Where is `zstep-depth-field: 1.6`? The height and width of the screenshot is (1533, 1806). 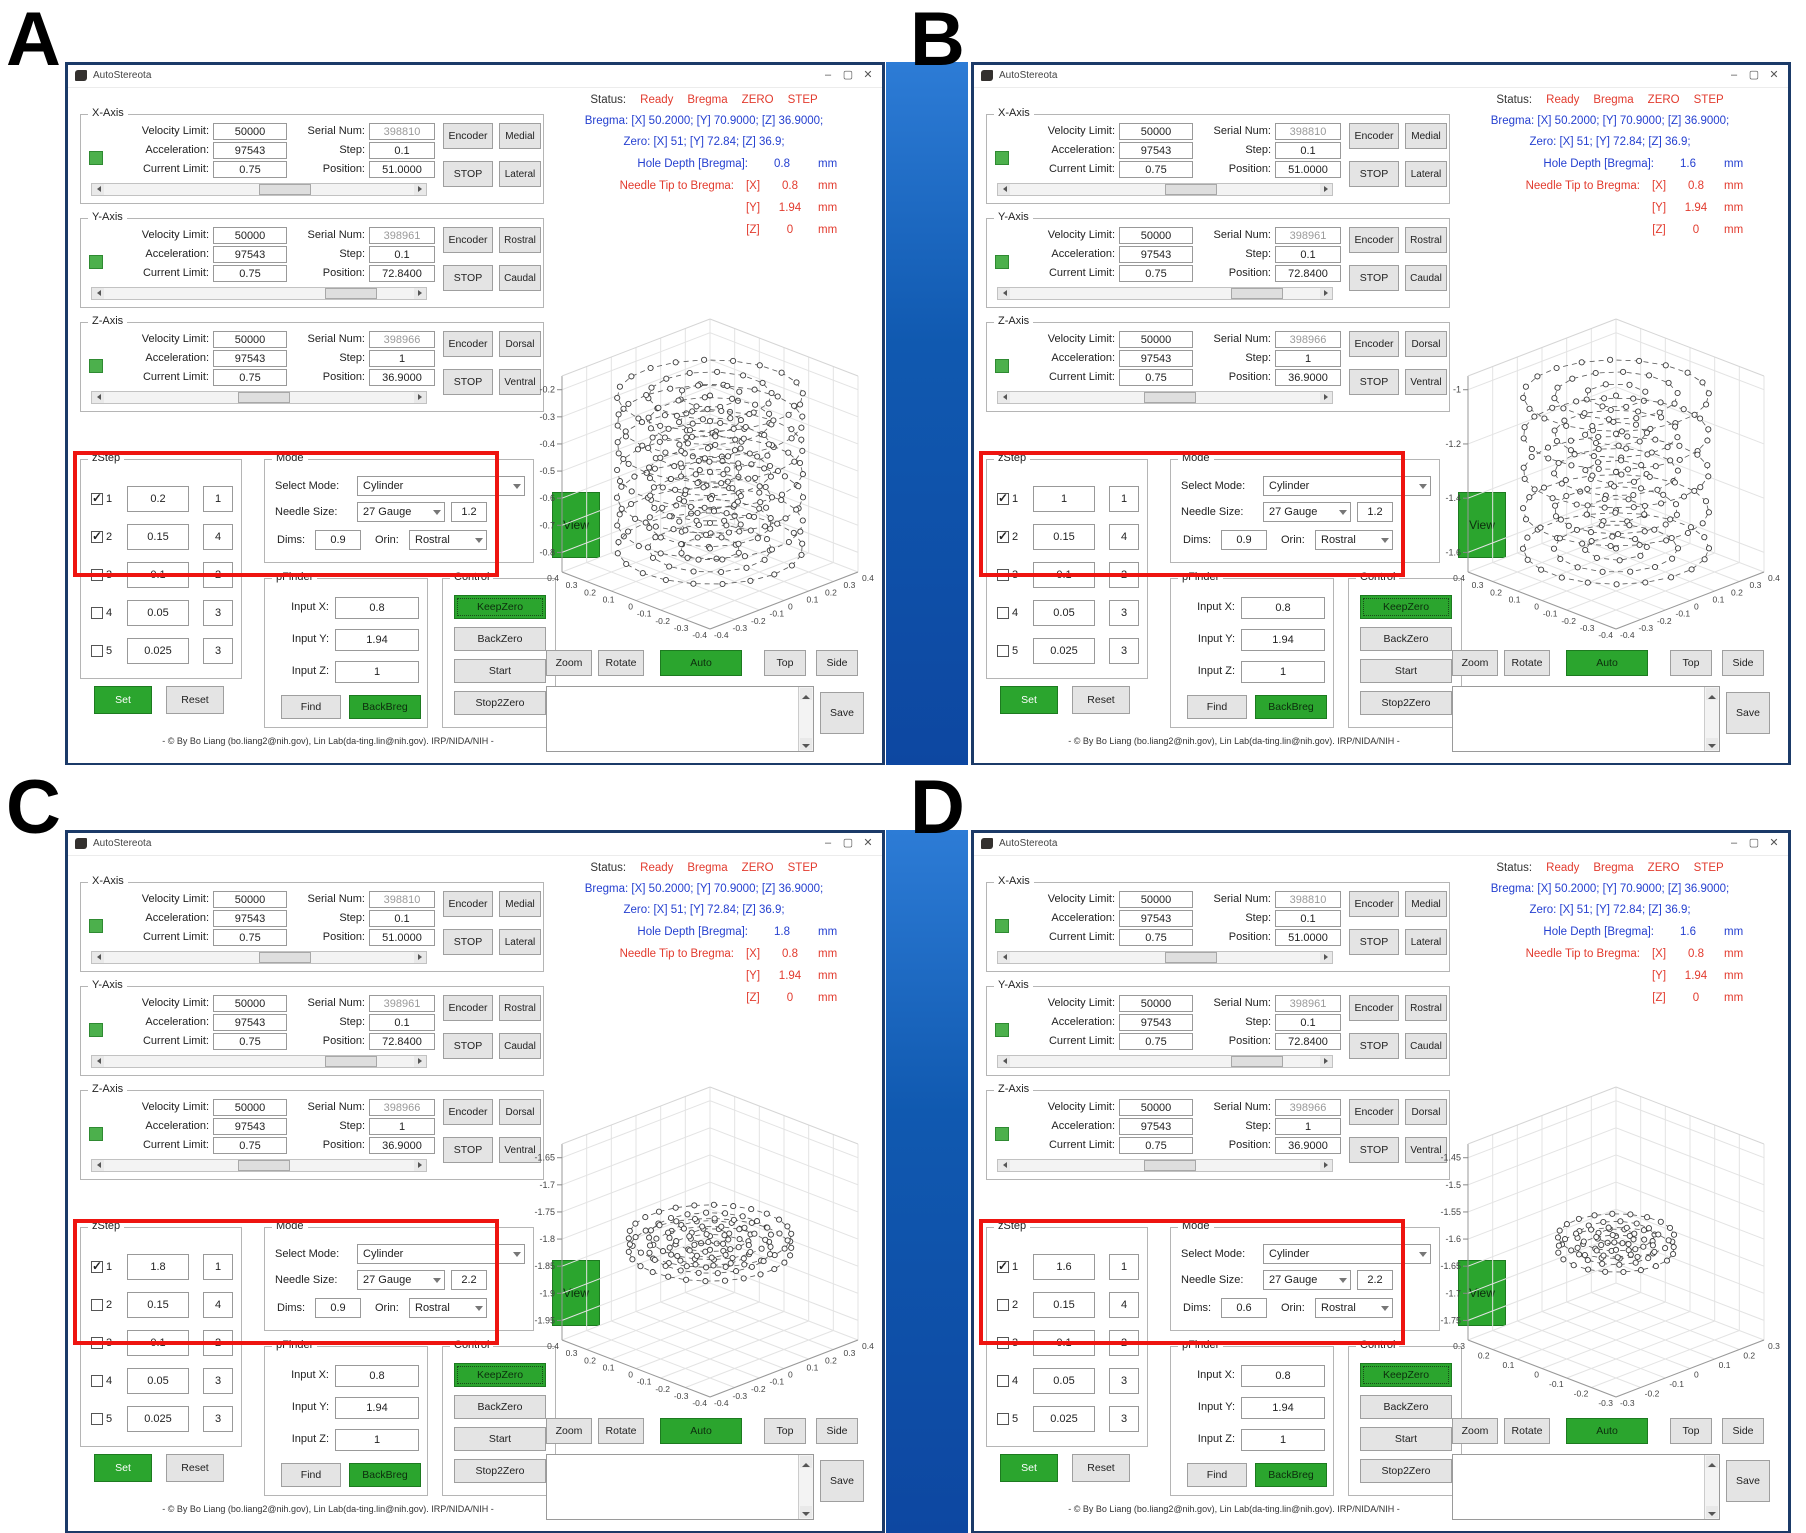 zstep-depth-field: 1.6 is located at coordinates (1064, 1267).